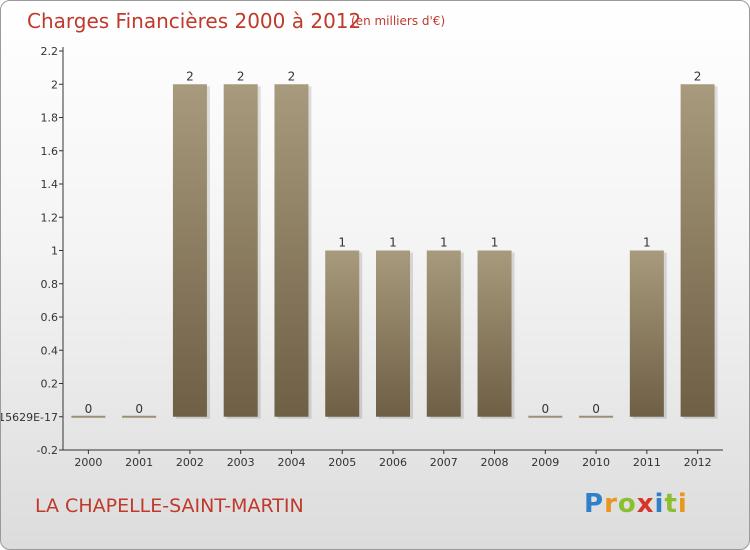 The width and height of the screenshot is (750, 550). I want to click on data-label-2001: 0, so click(139, 409).